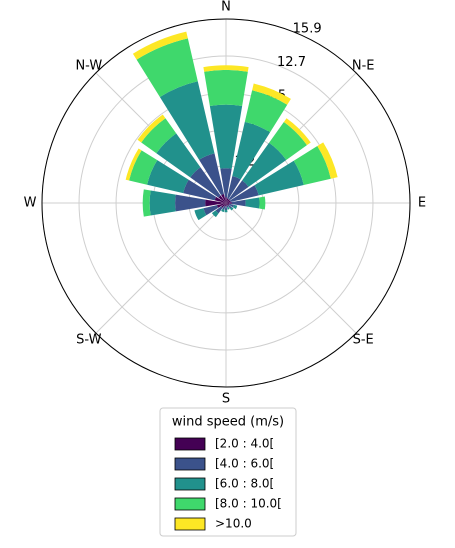  What do you see at coordinates (233, 524) in the screenshot?
I see `legend-label: >10.0` at bounding box center [233, 524].